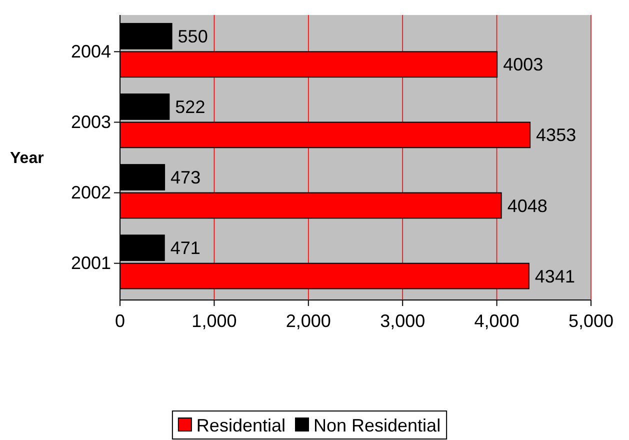 This screenshot has width=629, height=440. I want to click on y-tick-label: 2001, so click(90, 263).